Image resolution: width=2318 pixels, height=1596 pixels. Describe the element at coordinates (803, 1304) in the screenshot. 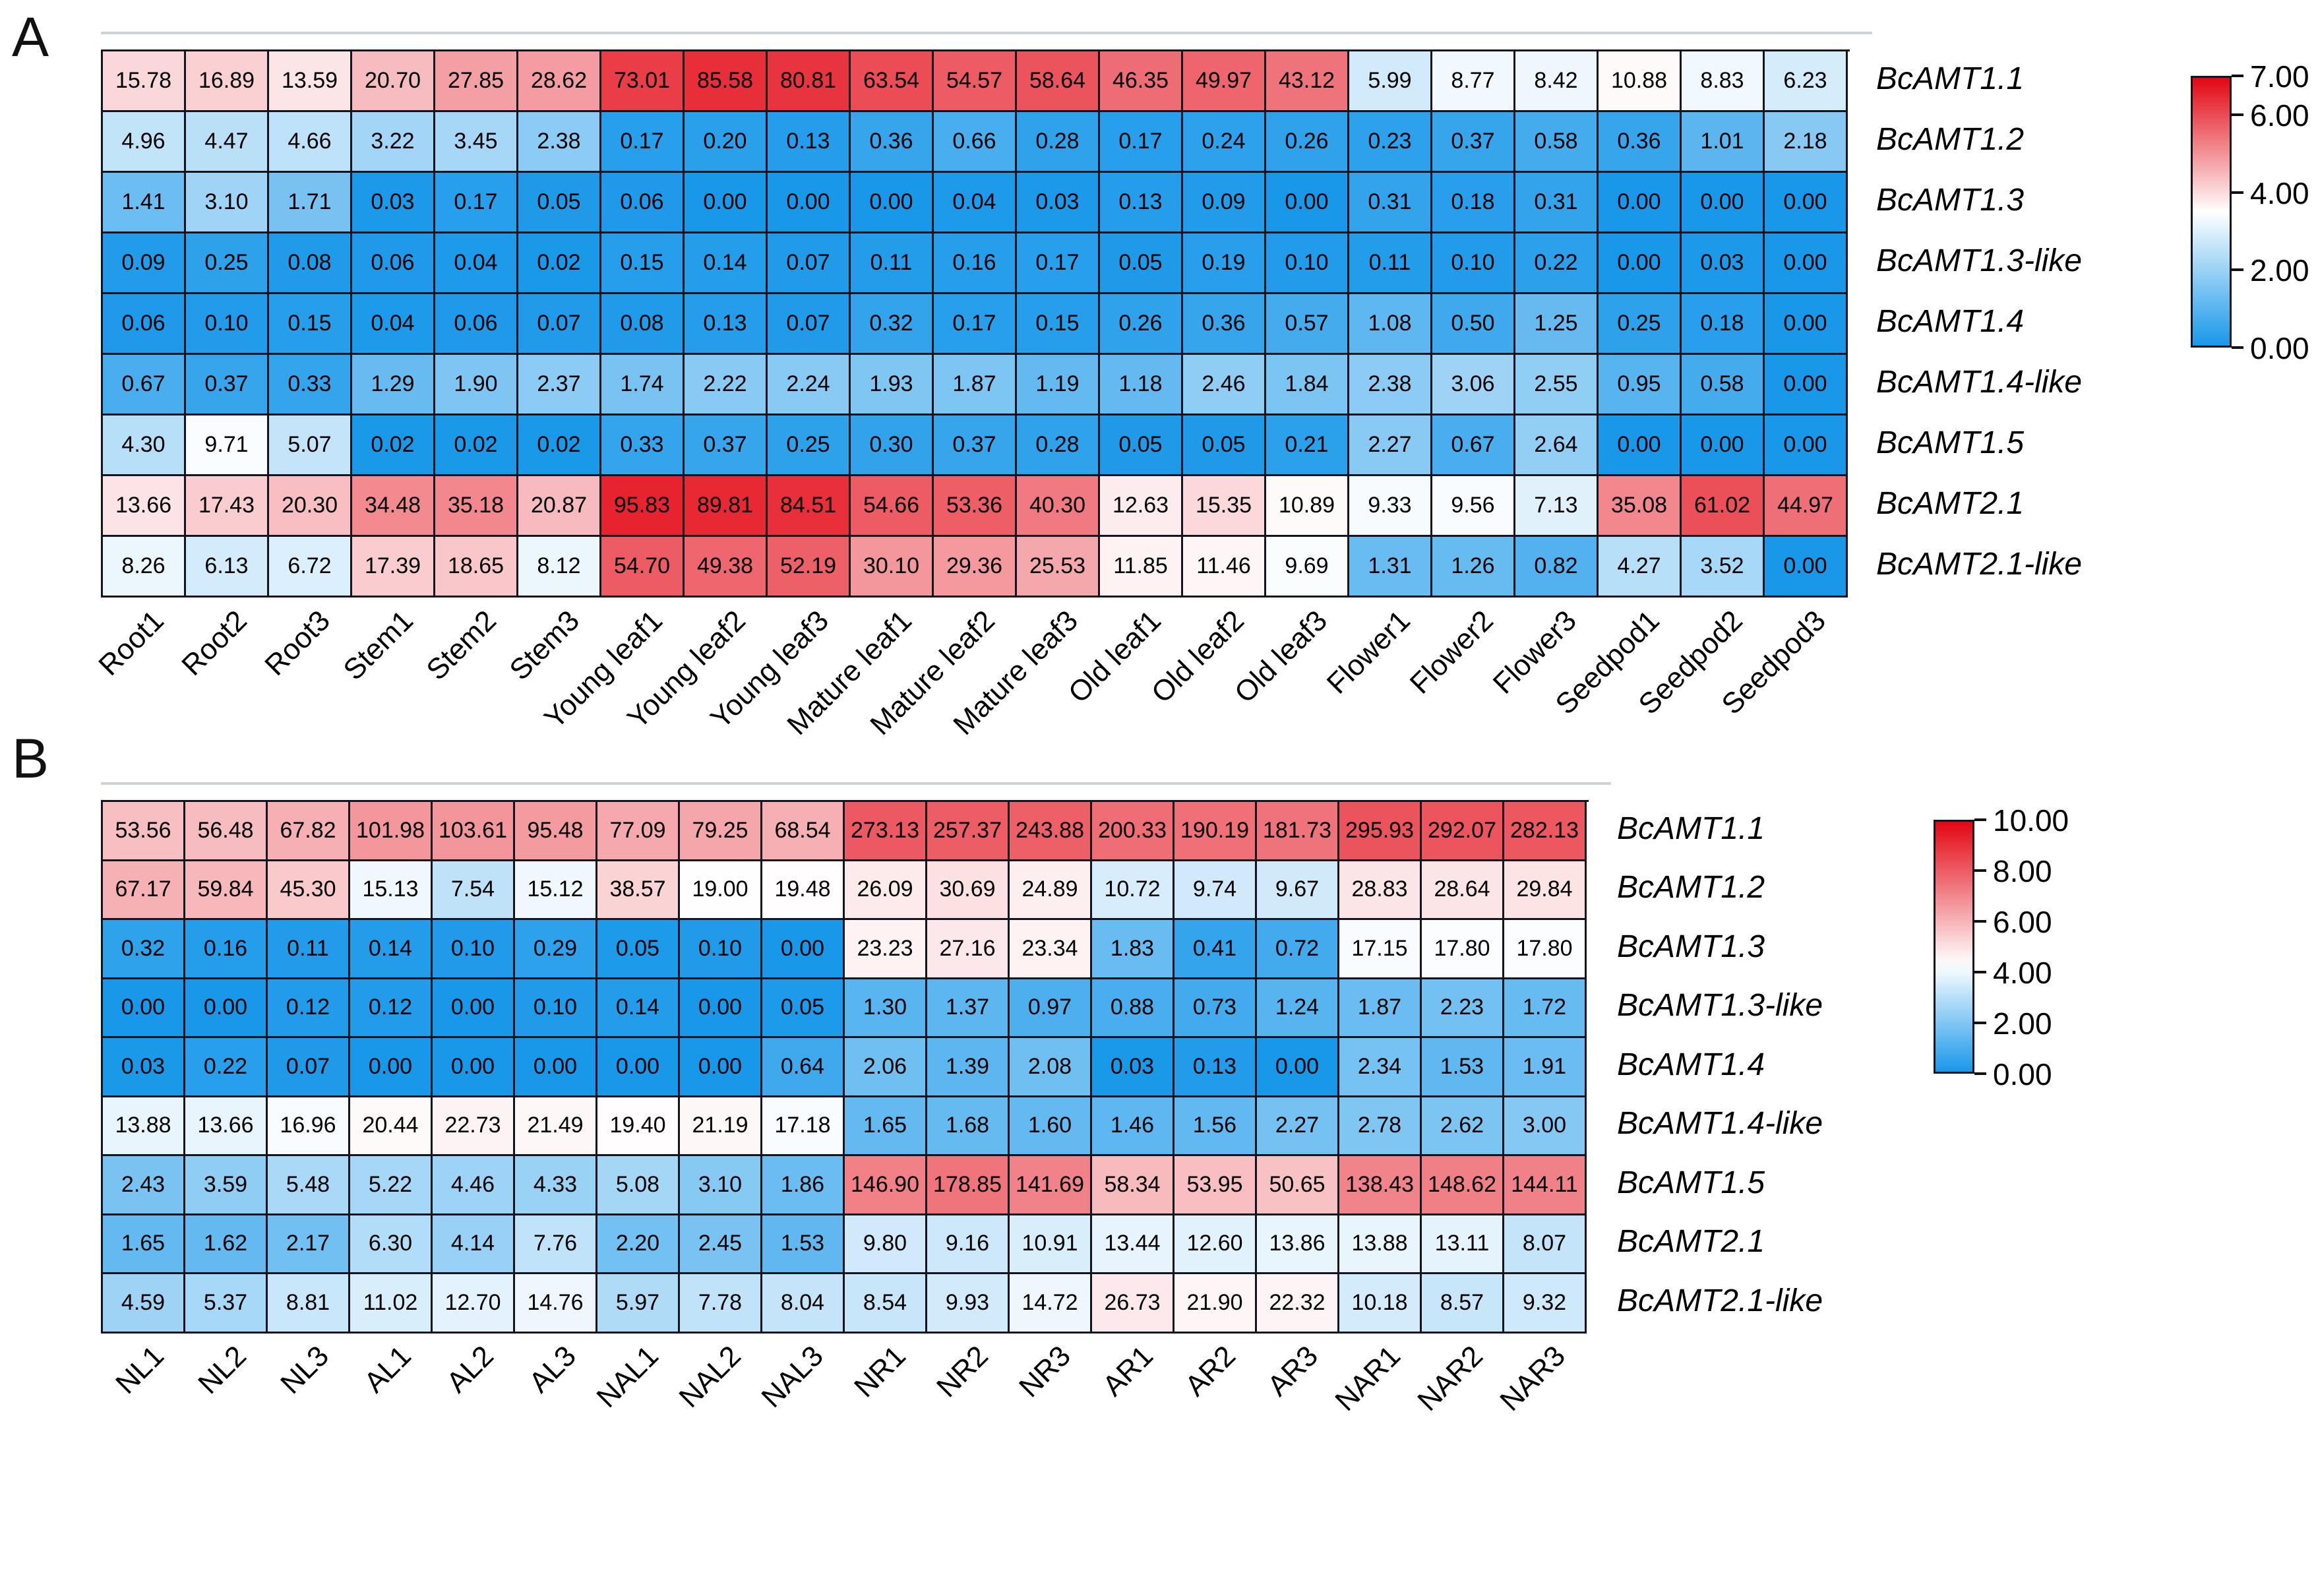

I see `heatmap-cell: 8.04` at that location.